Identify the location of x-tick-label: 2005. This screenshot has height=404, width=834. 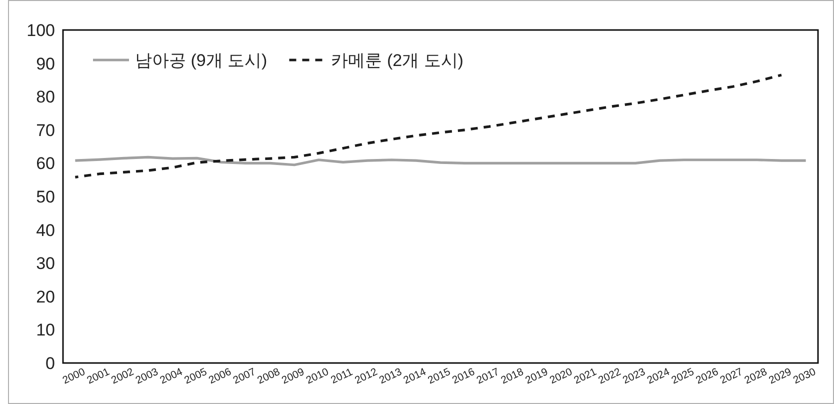
(195, 376).